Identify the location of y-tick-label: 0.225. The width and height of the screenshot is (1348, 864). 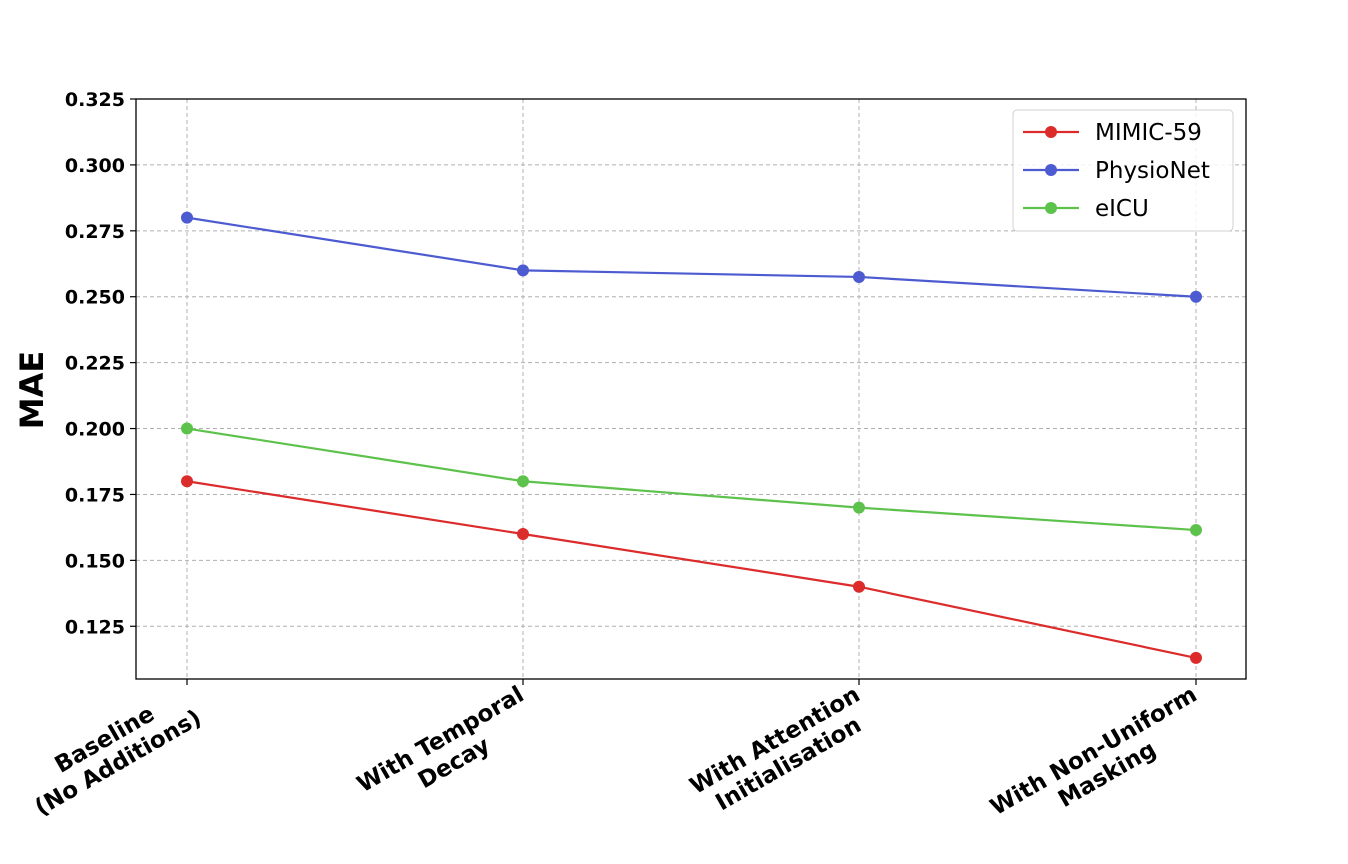
(95, 364).